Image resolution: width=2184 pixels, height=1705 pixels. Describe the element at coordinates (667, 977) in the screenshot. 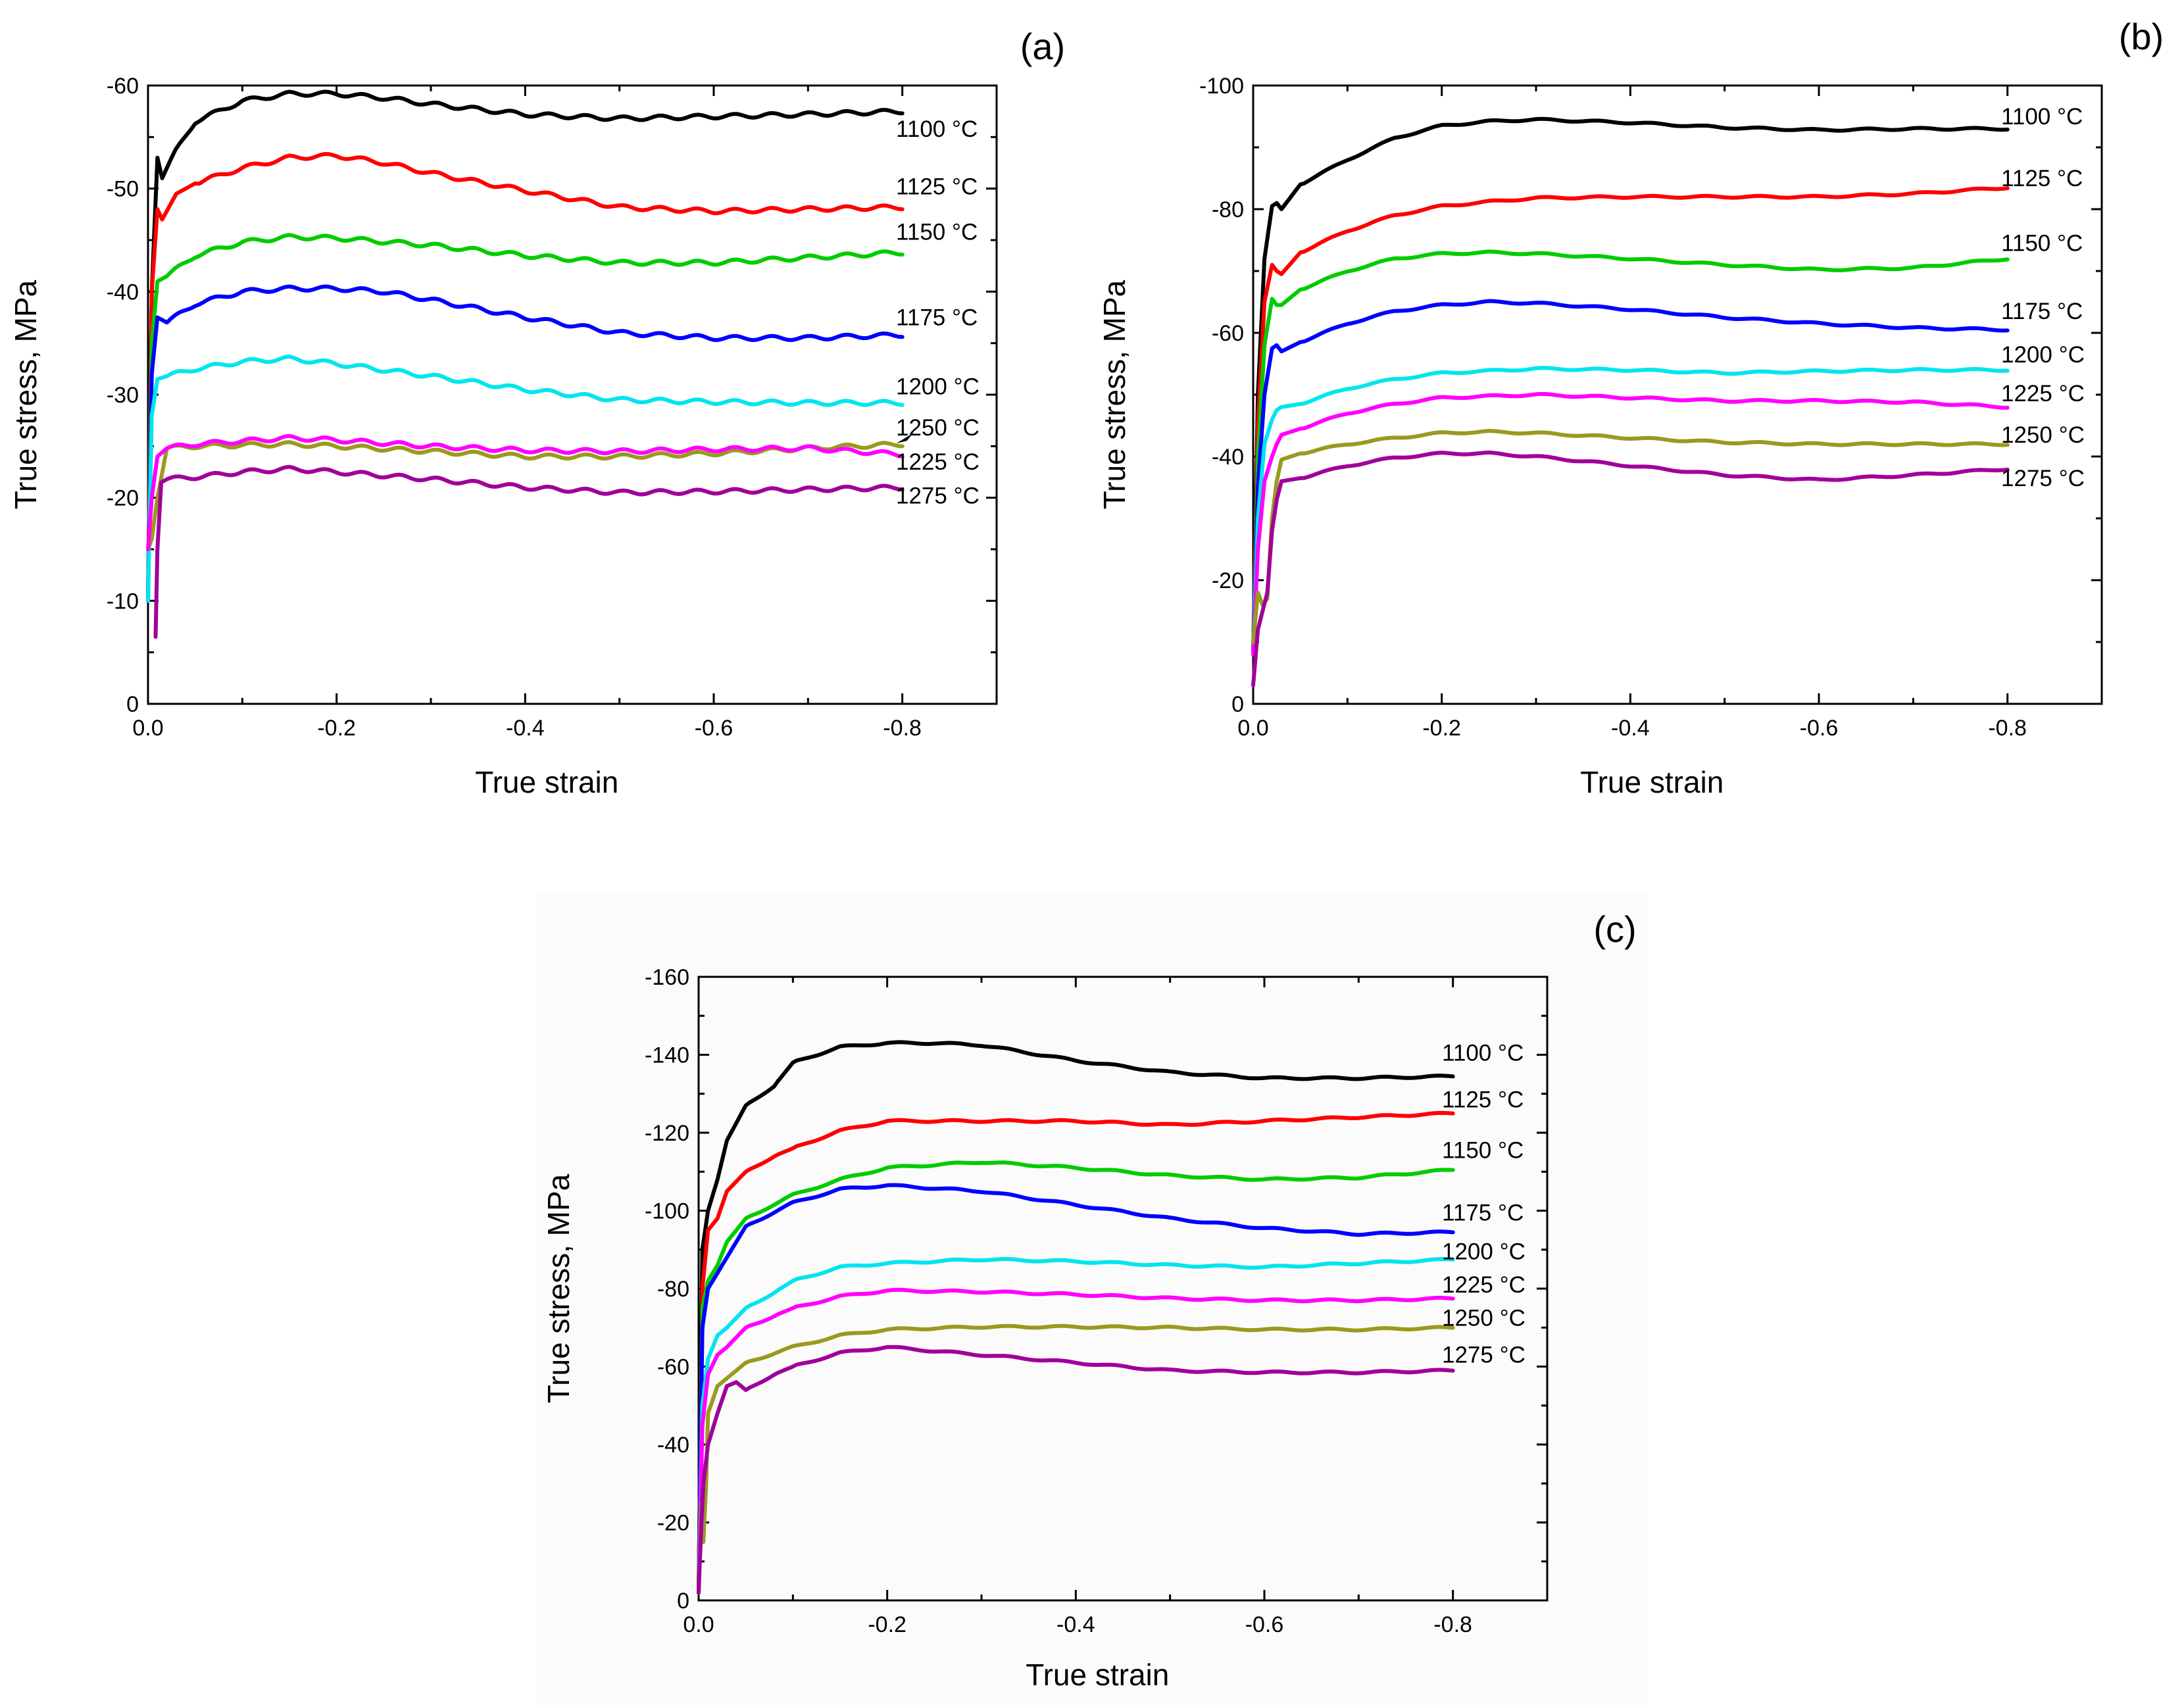

I see `y-tick-label: -160` at that location.